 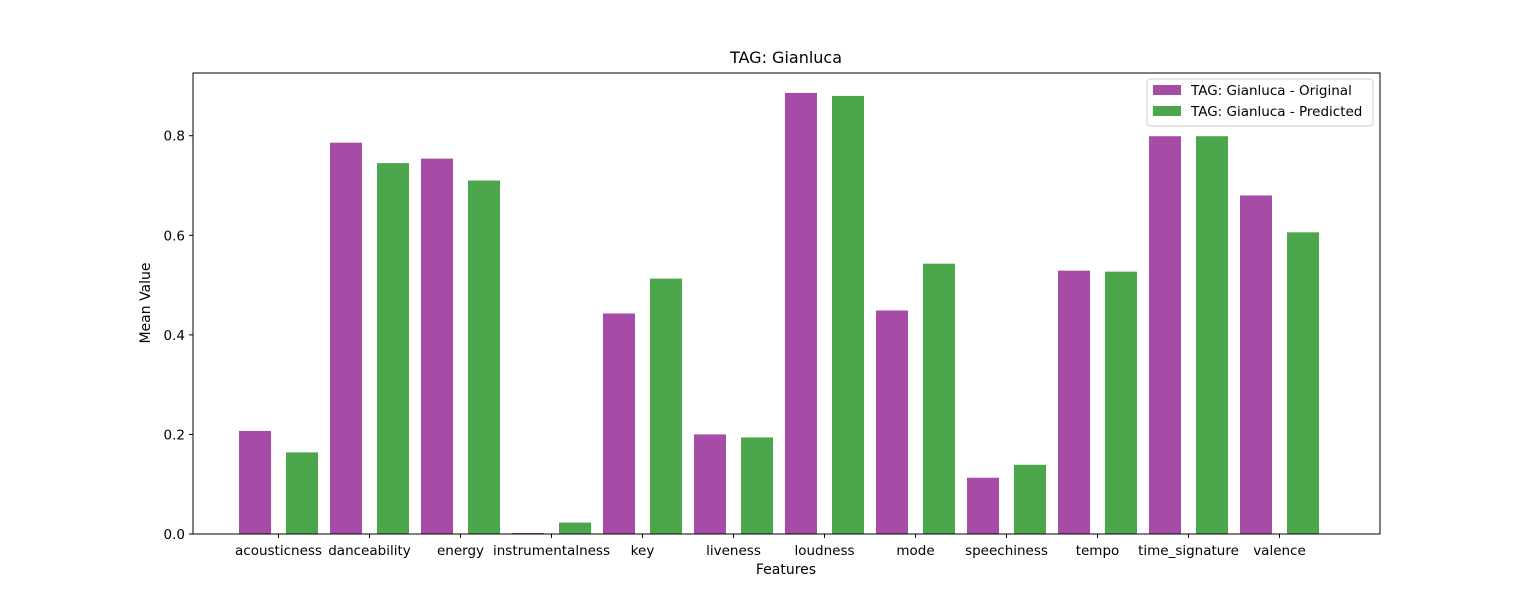 I want to click on x-tick-label-instrumentalness: instrumentalness, so click(x=551, y=551).